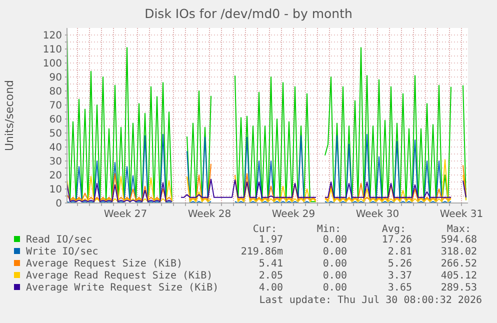 This screenshot has height=323, width=497. Describe the element at coordinates (328, 229) in the screenshot. I see `text: Min:` at that location.